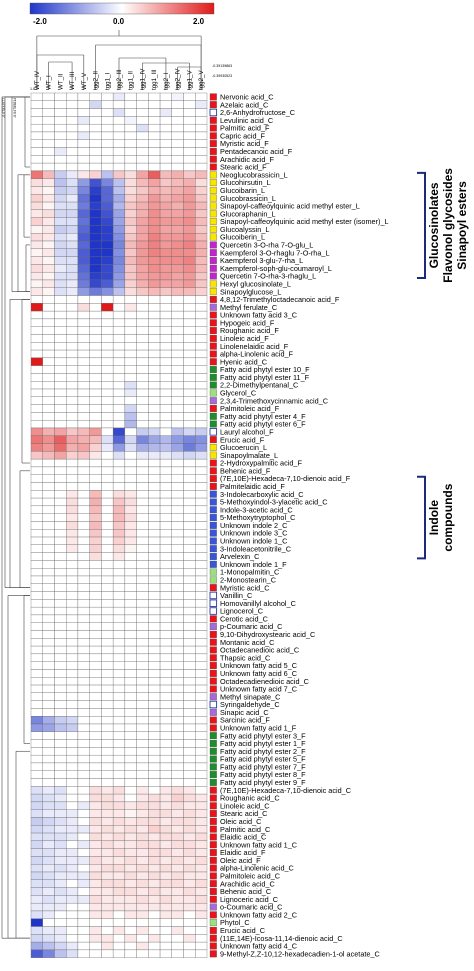  What do you see at coordinates (238, 393) in the screenshot?
I see `metabolite-label: Glycerol_C` at bounding box center [238, 393].